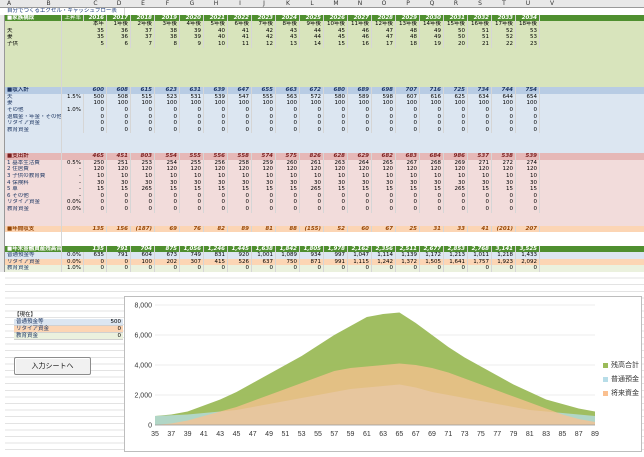 Image resolution: width=644 pixels, height=457 pixels. Describe the element at coordinates (384, 24) in the screenshot. I see `row-value: 12年後` at that location.